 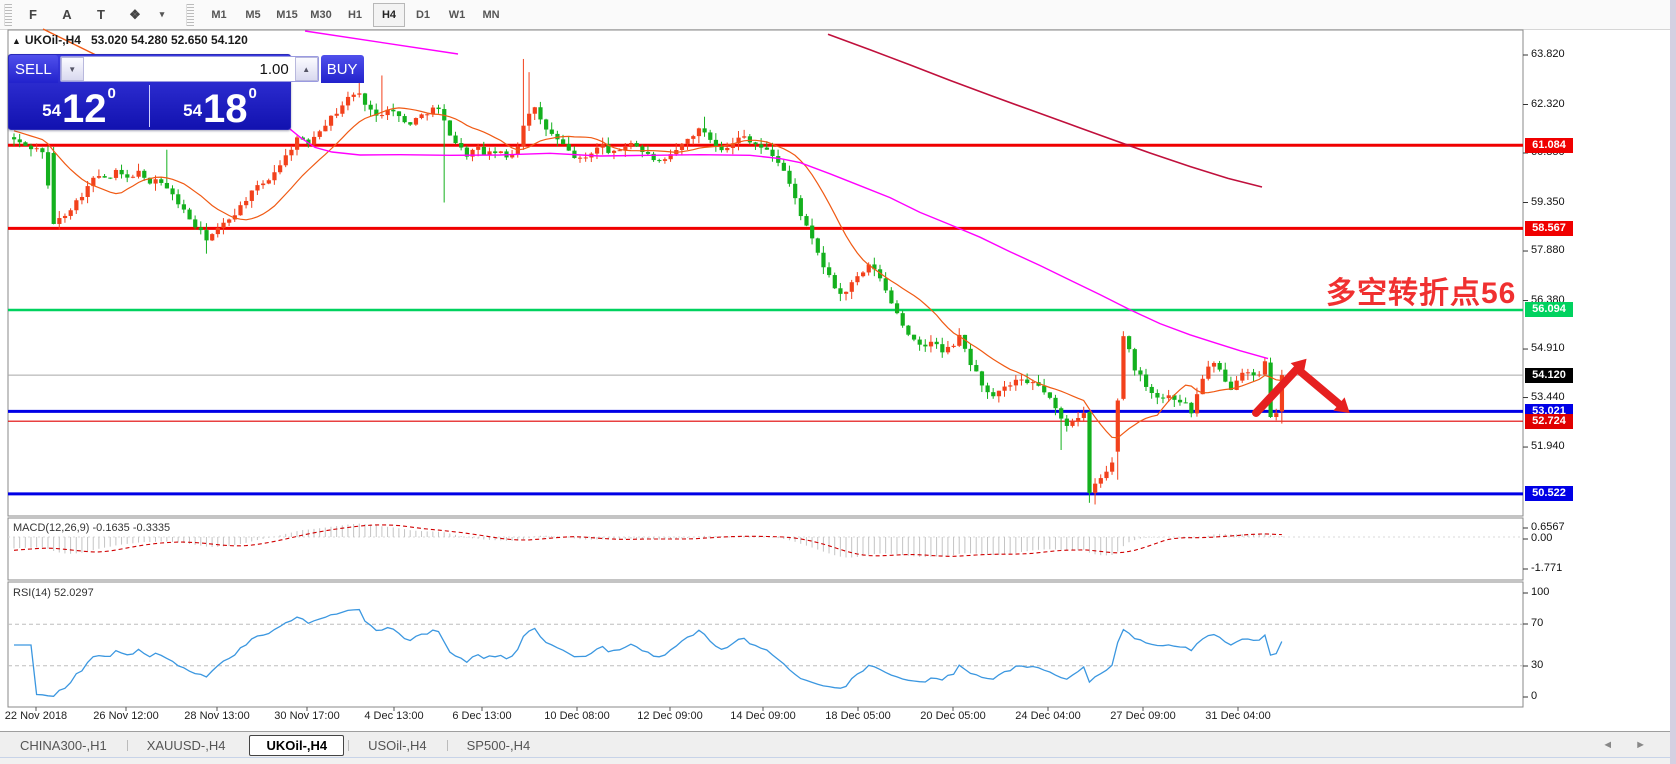 I want to click on trade-panel-top-row: SELL ▼ ▲ BUY, so click(x=186, y=69).